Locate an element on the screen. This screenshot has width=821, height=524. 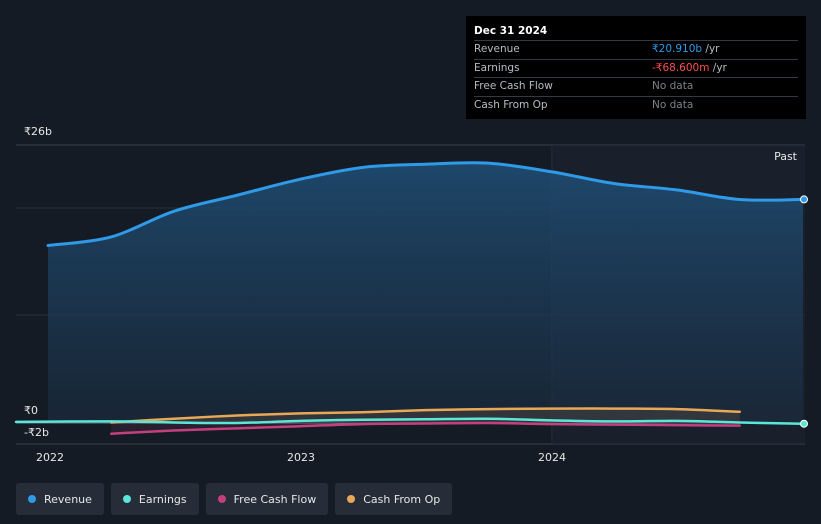
cash-from-op-area is located at coordinates (425, 415).